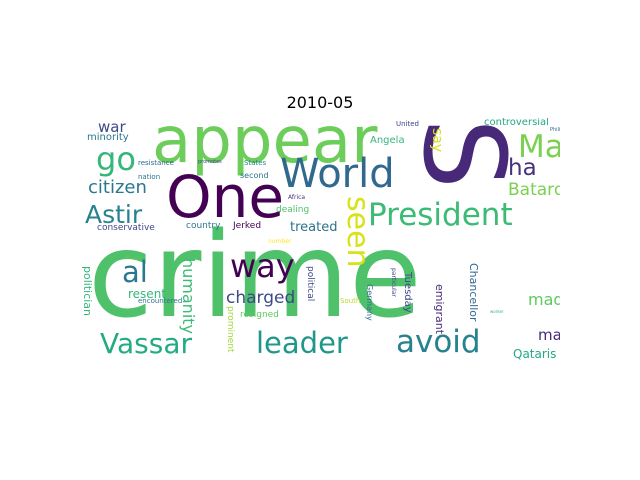 The width and height of the screenshot is (640, 480). I want to click on word-united: United, so click(407, 124).